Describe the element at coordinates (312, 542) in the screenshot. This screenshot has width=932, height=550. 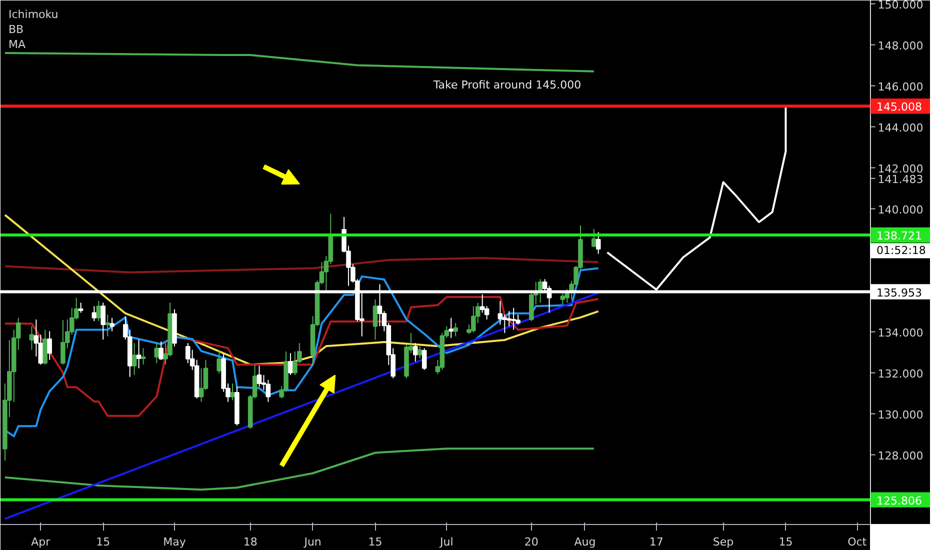
I see `x-tick-label: Jun` at that location.